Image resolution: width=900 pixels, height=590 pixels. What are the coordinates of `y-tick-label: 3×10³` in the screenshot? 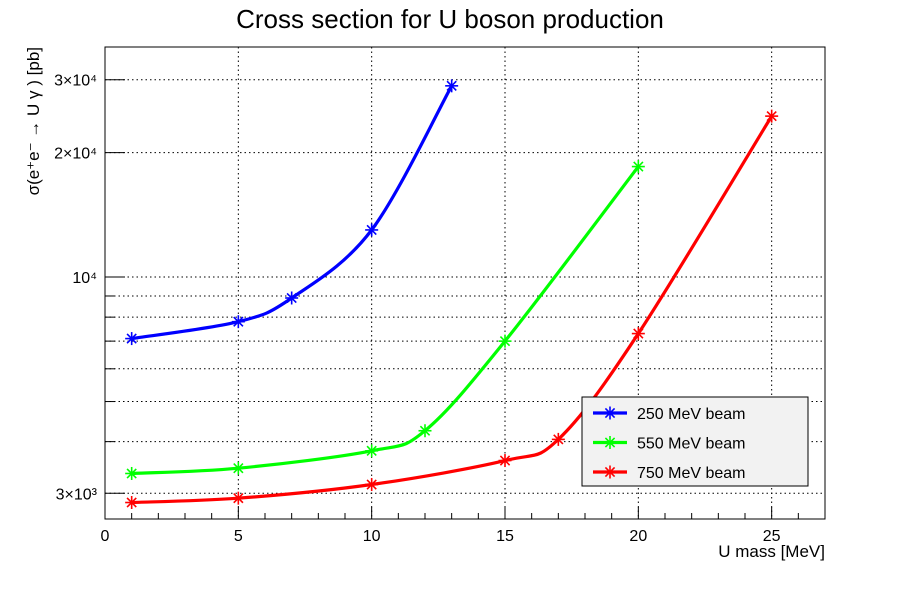 It's located at (77, 494).